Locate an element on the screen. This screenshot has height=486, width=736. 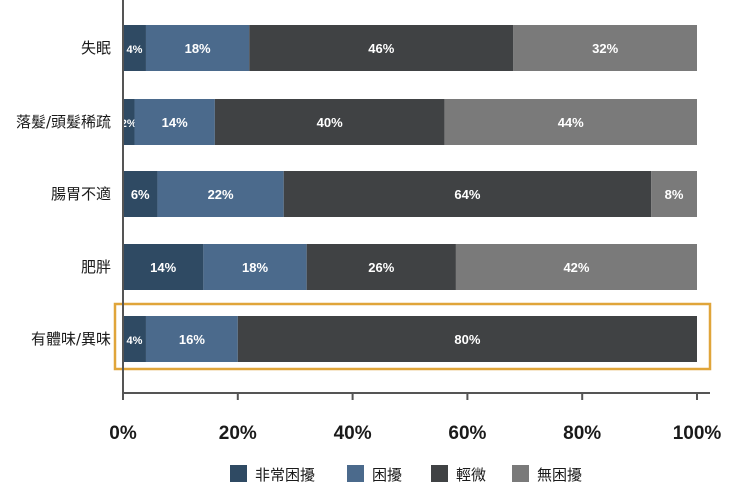
data-label: 46% is located at coordinates (381, 48).